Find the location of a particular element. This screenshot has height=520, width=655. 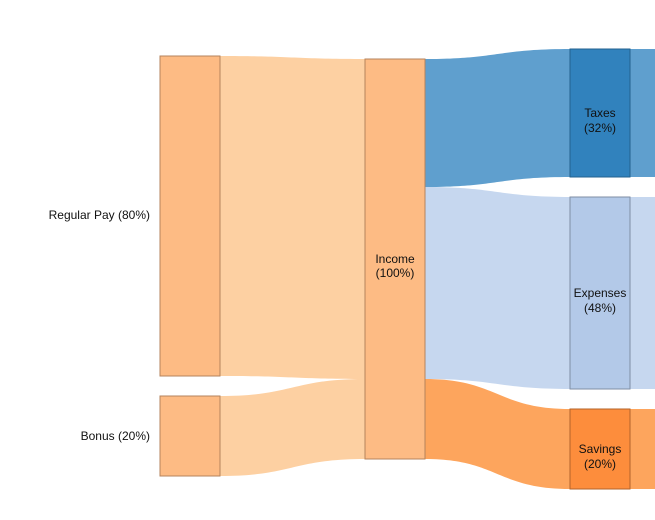

link-income-to-expenses is located at coordinates (497, 288).